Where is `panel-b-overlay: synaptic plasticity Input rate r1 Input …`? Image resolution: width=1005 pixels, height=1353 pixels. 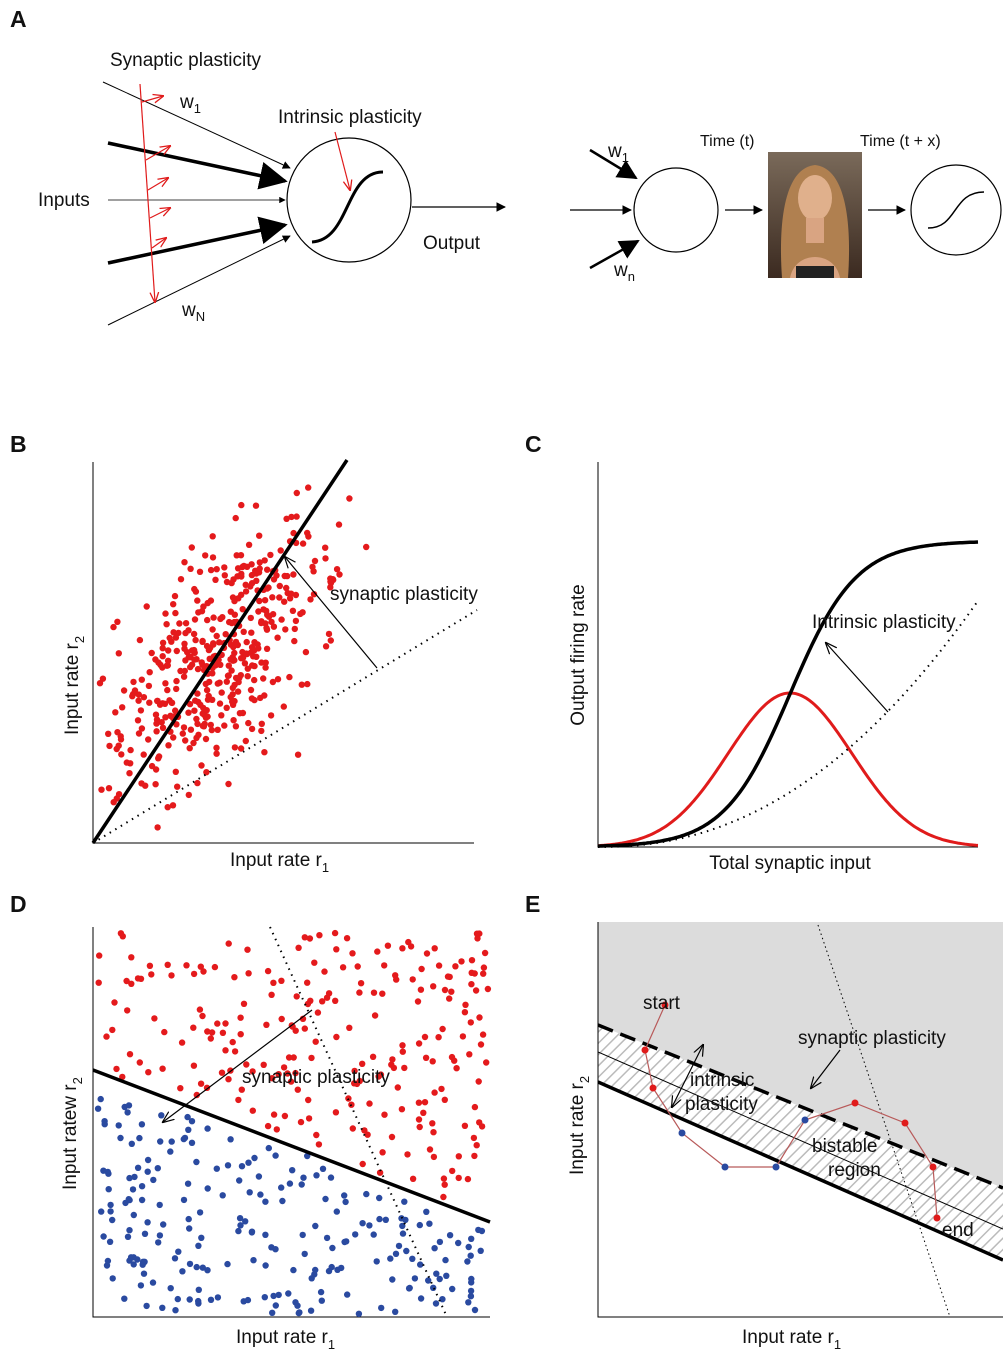
panel-b-overlay: synaptic plasticity Input rate r1 Input … is located at coordinates (270, 667).